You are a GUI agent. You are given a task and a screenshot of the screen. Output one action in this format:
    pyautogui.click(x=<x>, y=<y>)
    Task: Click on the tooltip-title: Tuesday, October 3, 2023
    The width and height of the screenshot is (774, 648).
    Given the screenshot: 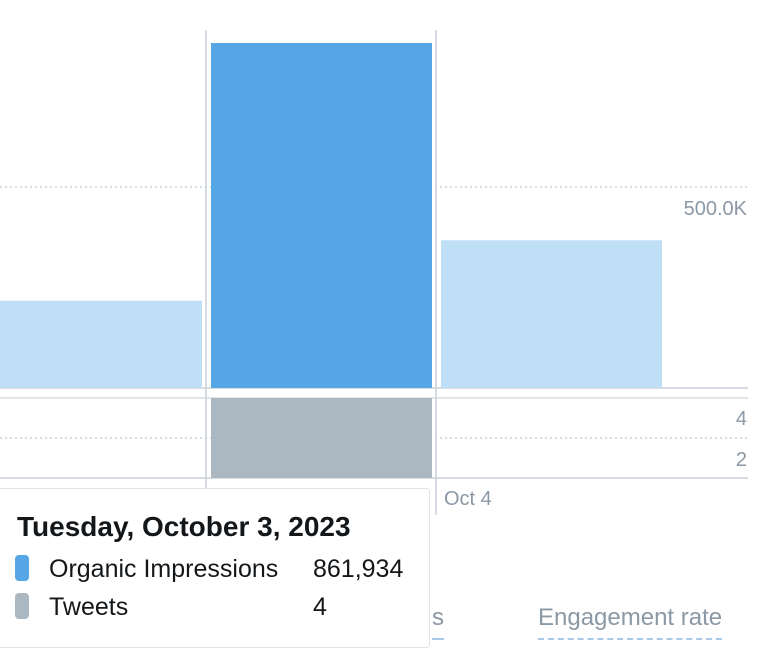 What is the action you would take?
    pyautogui.click(x=184, y=526)
    